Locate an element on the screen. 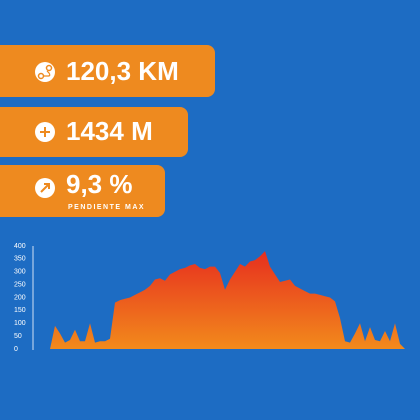  y-tick-label: 150 is located at coordinates (20, 310).